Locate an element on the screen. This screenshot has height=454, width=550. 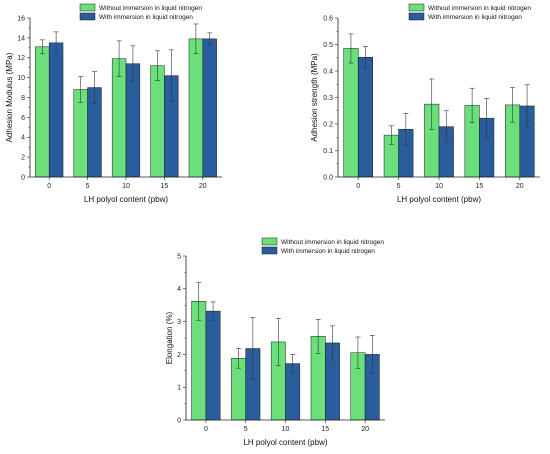
y-tick-label: 16 is located at coordinates (21, 18).